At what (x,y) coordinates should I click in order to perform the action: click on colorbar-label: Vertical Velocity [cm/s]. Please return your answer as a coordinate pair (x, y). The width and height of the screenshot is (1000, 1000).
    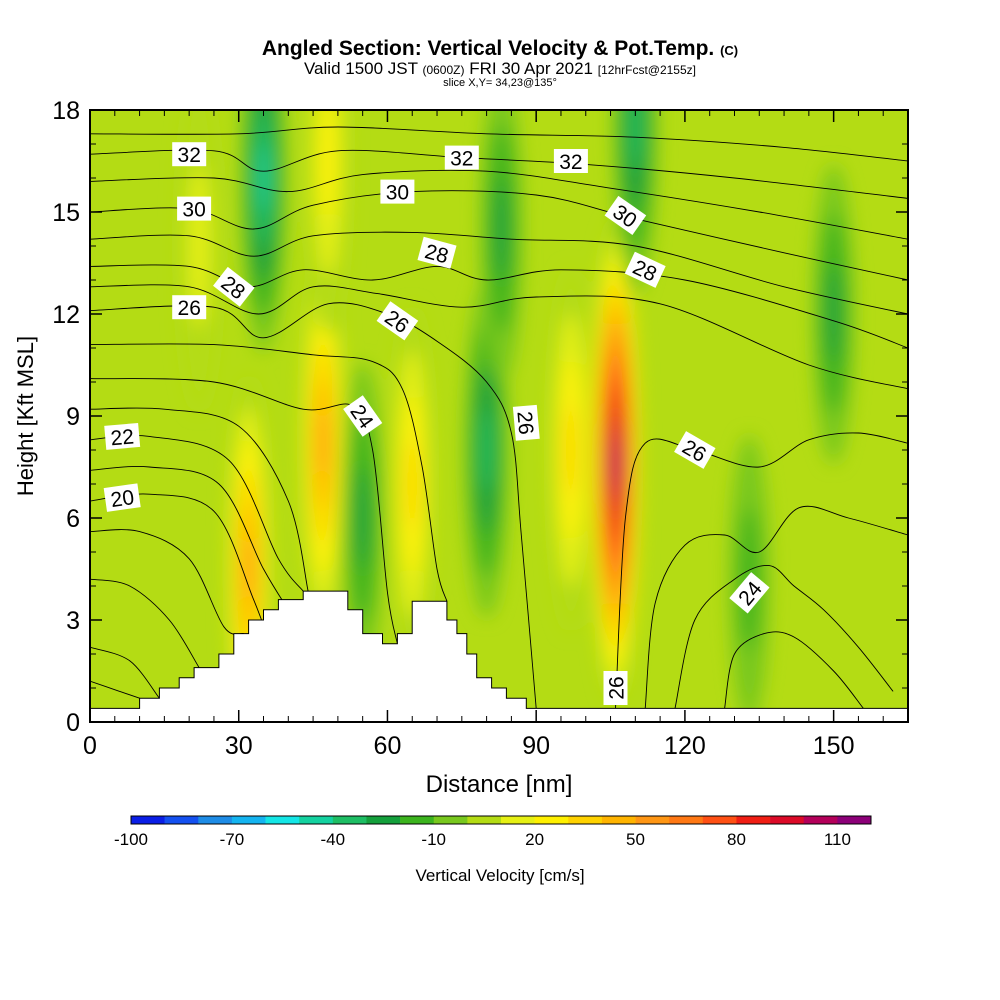
    Looking at the image, I should click on (499, 875).